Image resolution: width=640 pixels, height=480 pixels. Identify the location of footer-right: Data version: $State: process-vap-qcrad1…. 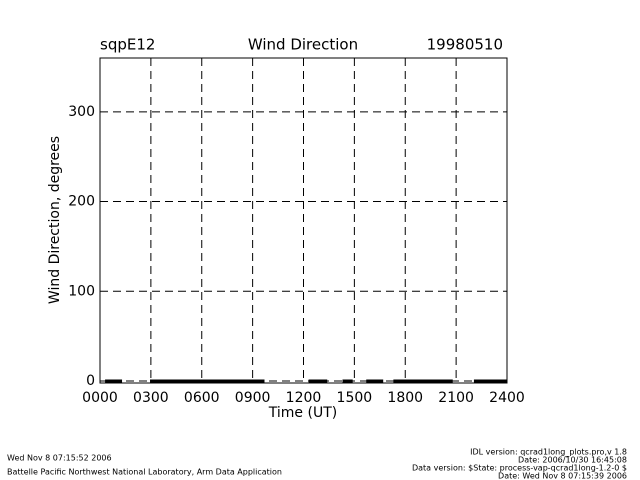
(519, 468).